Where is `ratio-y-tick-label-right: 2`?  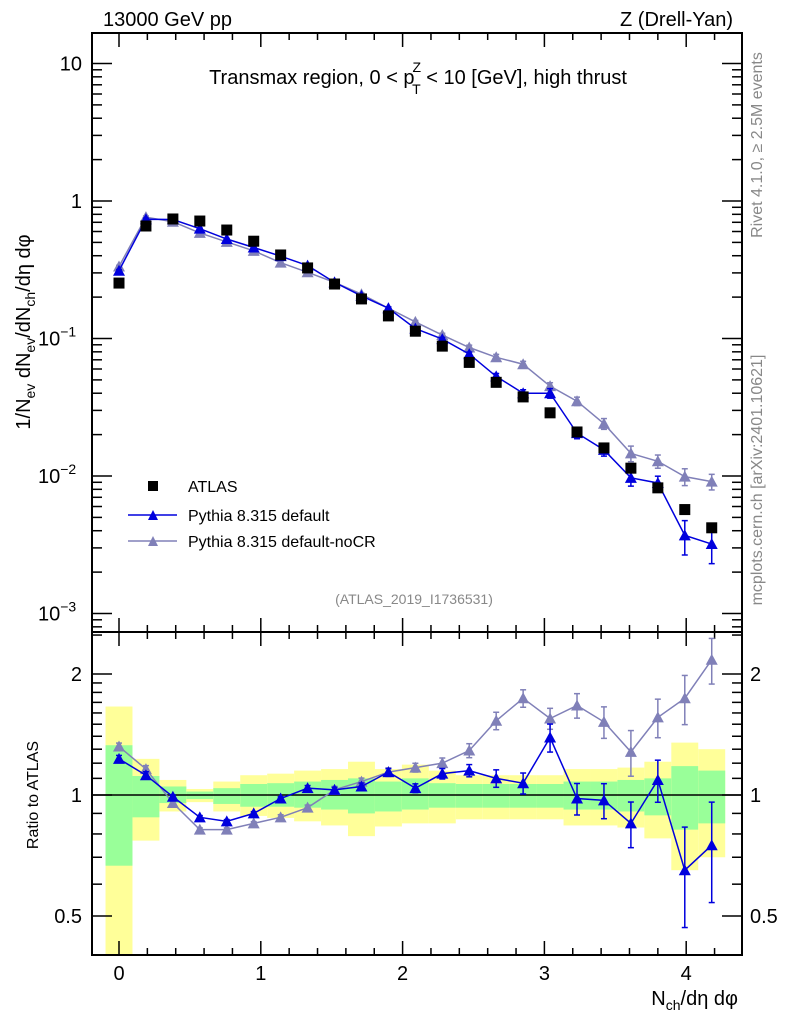 ratio-y-tick-label-right: 2 is located at coordinates (755, 675).